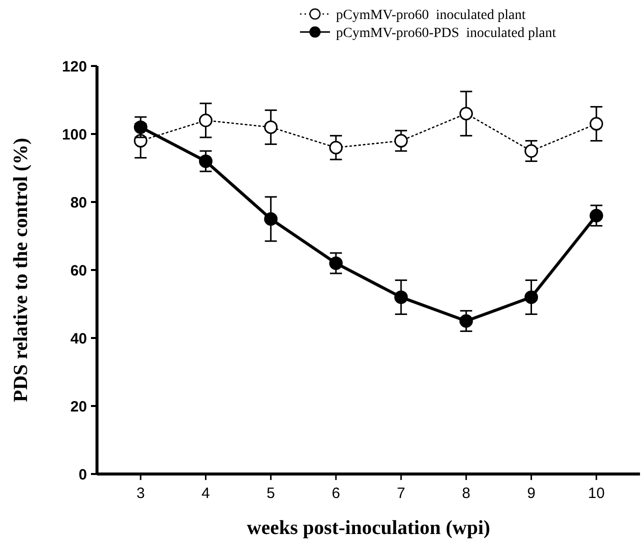 Image resolution: width=644 pixels, height=544 pixels. What do you see at coordinates (78, 271) in the screenshot?
I see `y-tick-label: 60` at bounding box center [78, 271].